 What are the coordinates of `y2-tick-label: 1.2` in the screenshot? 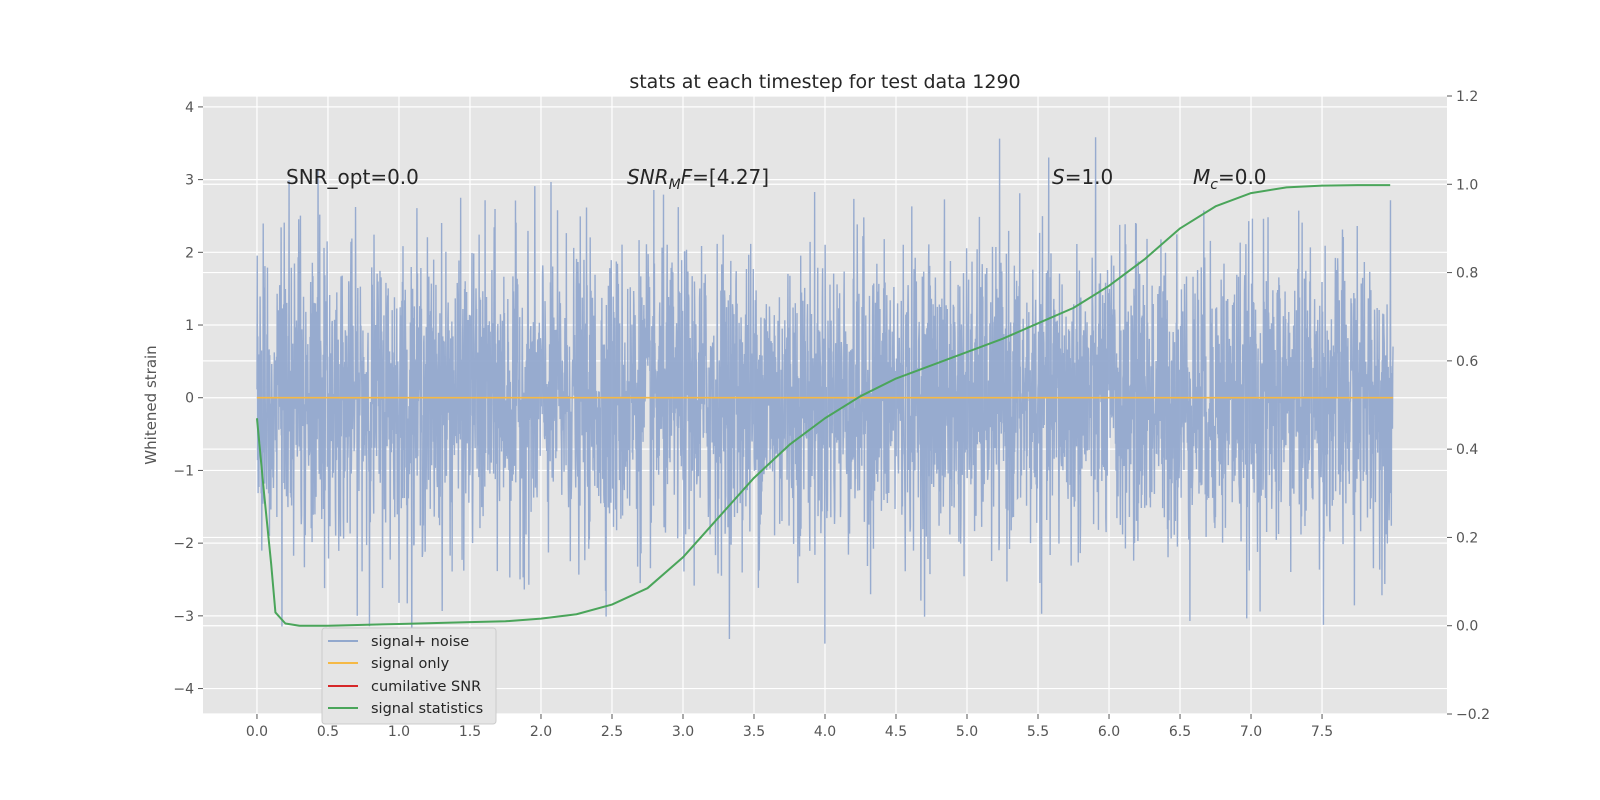 It's located at (1467, 97).